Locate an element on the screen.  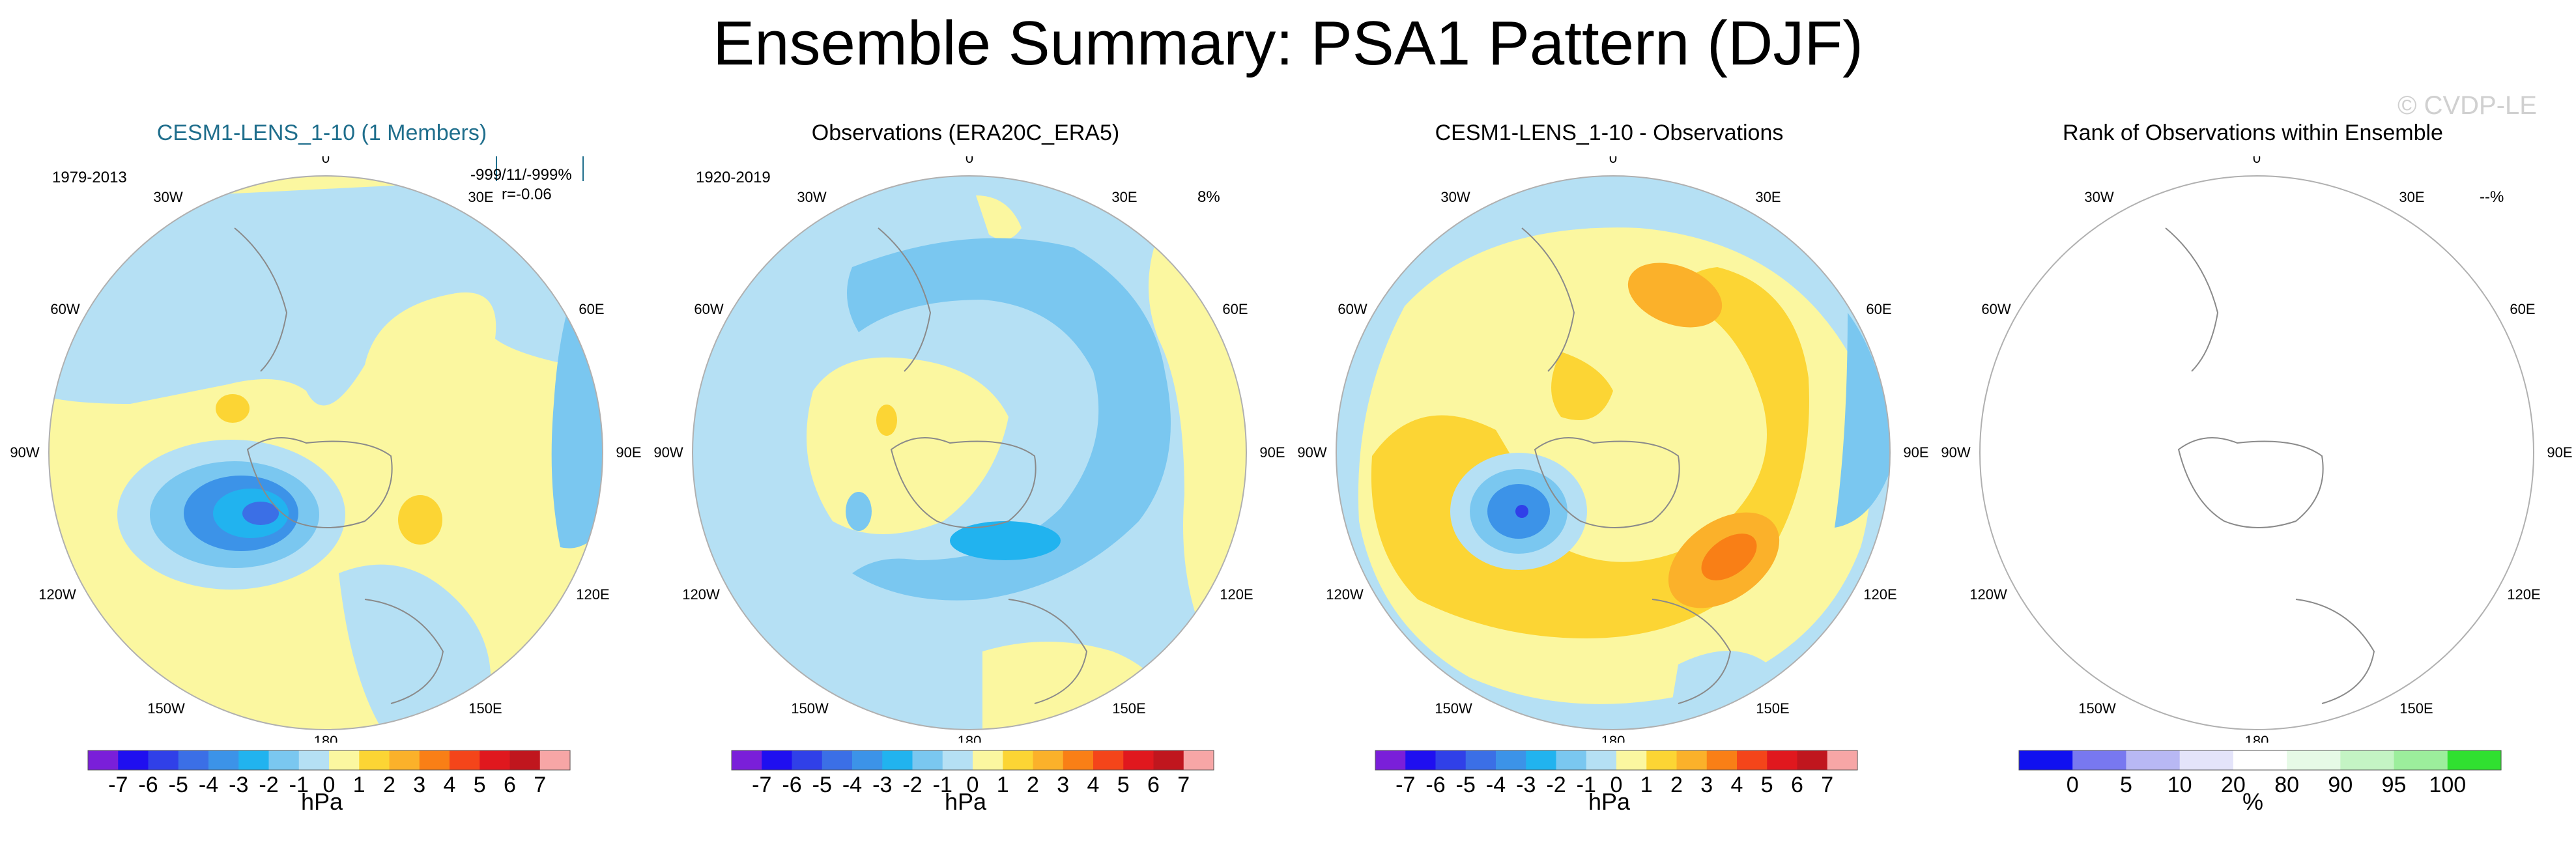
colorbar-tick-label: -7 is located at coordinates (118, 784).